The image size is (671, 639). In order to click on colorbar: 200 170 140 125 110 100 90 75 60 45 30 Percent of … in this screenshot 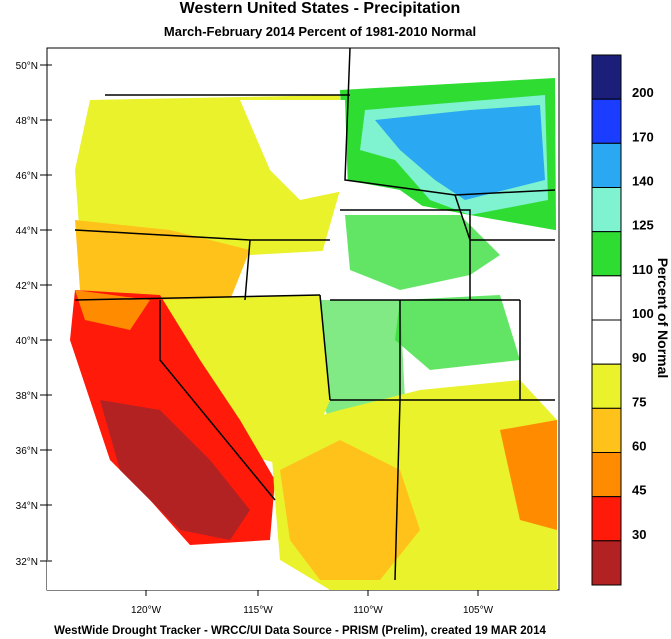, I will do `click(631, 320)`.